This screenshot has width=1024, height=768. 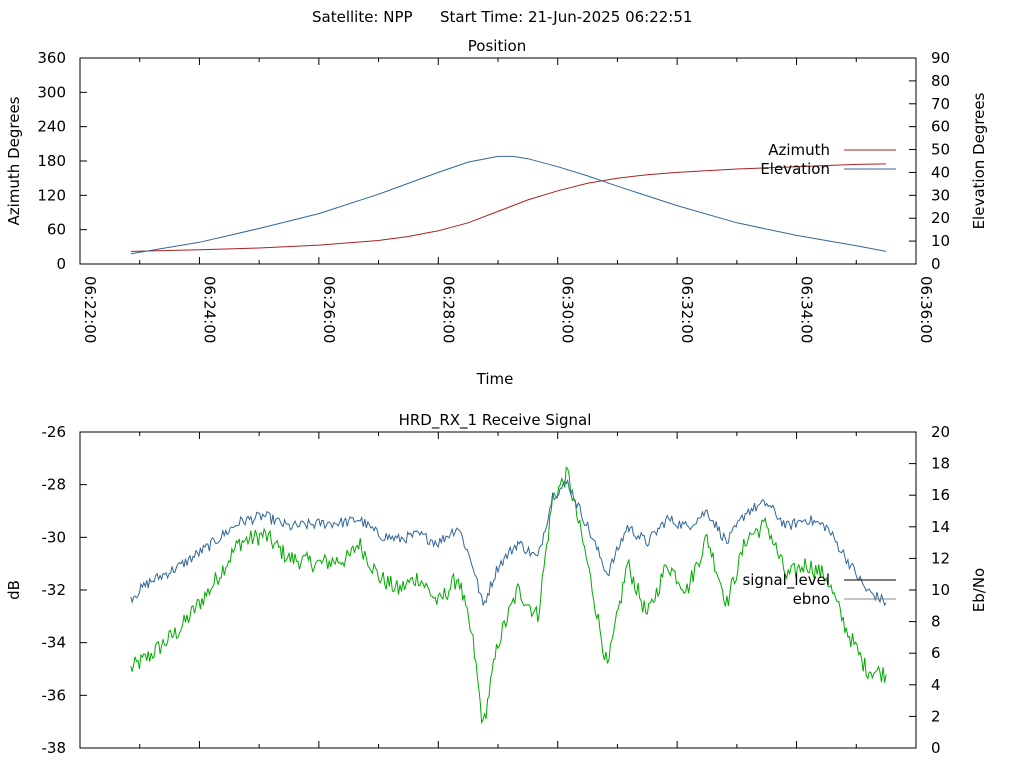 I want to click on header-start-time: Start Time: 21-Jun-2025 06:22:51, so click(x=566, y=17).